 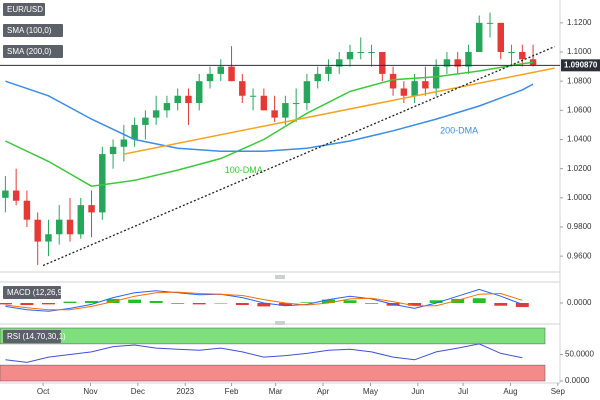 What do you see at coordinates (138, 391) in the screenshot?
I see `x-tick-label: Dec` at bounding box center [138, 391].